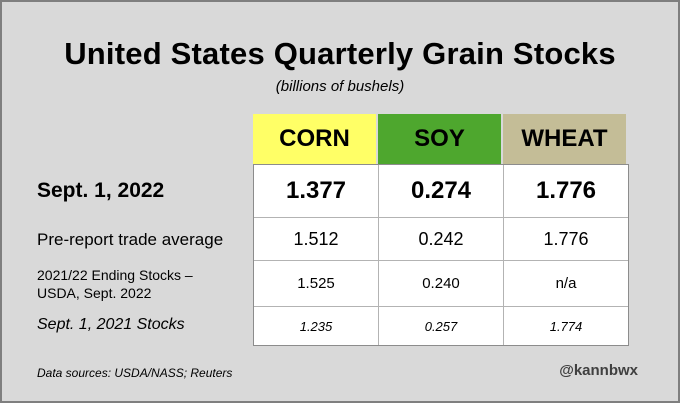 The width and height of the screenshot is (680, 403). What do you see at coordinates (566, 326) in the screenshot?
I see `cell-wheat-sept-2021: 1.774` at bounding box center [566, 326].